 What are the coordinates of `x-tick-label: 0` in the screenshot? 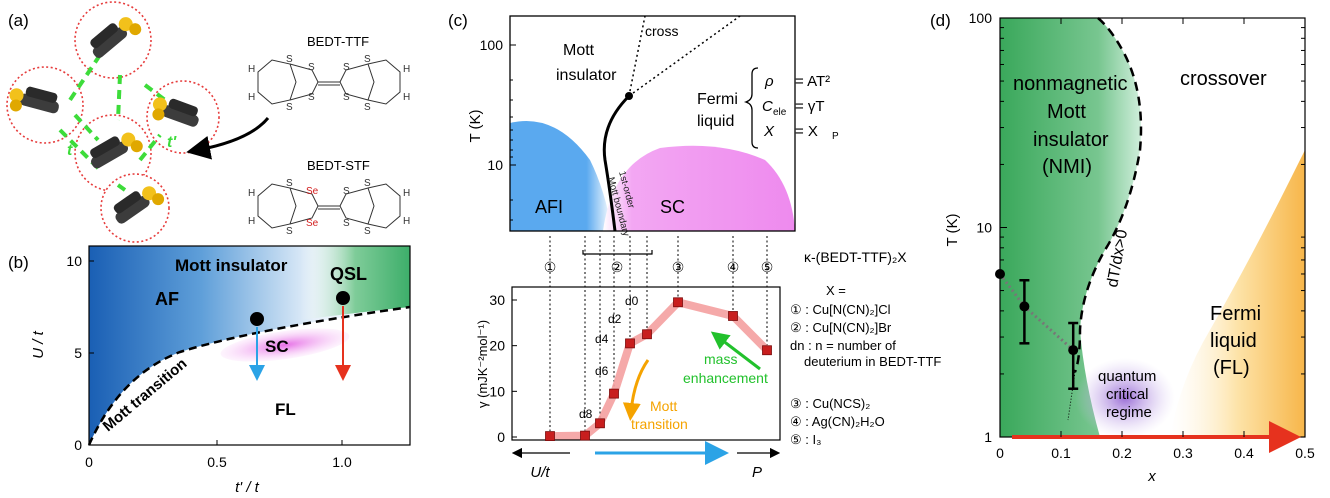 It's located at (1000, 453).